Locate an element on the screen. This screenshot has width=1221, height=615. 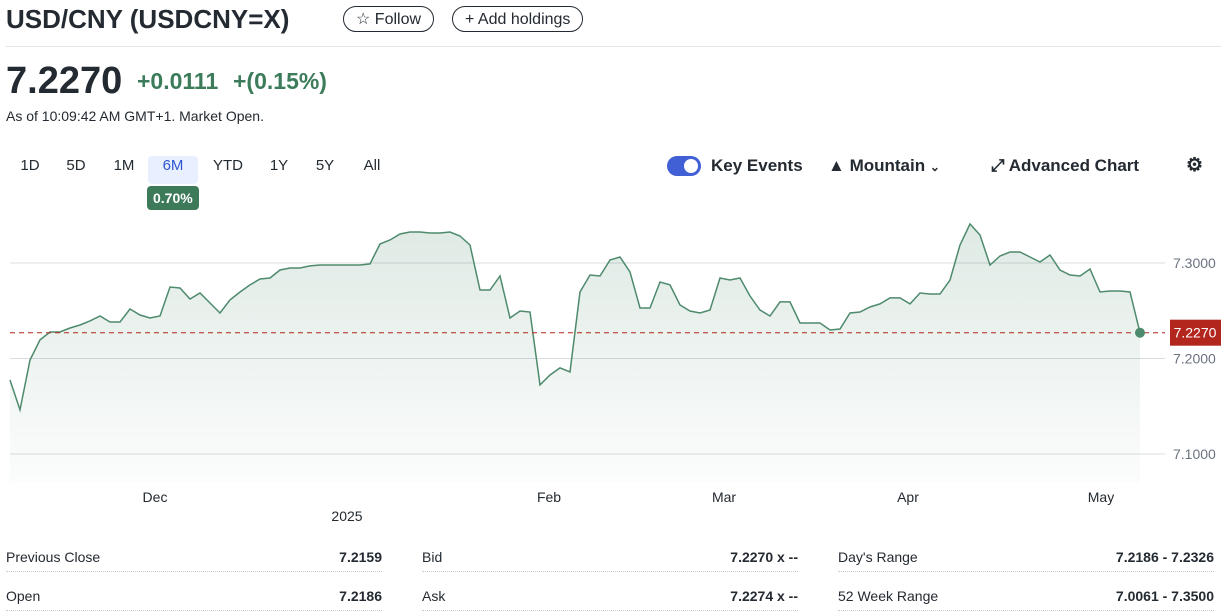
range-button: YTD is located at coordinates (228, 165).